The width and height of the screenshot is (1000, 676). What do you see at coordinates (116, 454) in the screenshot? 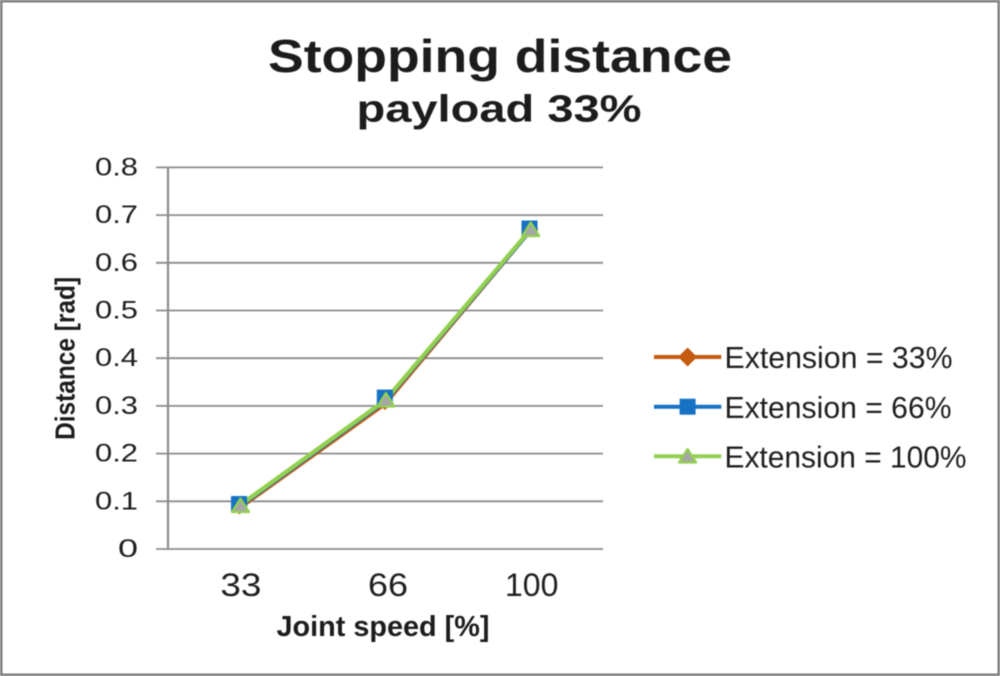
I see `svg-text: 0.2` at bounding box center [116, 454].